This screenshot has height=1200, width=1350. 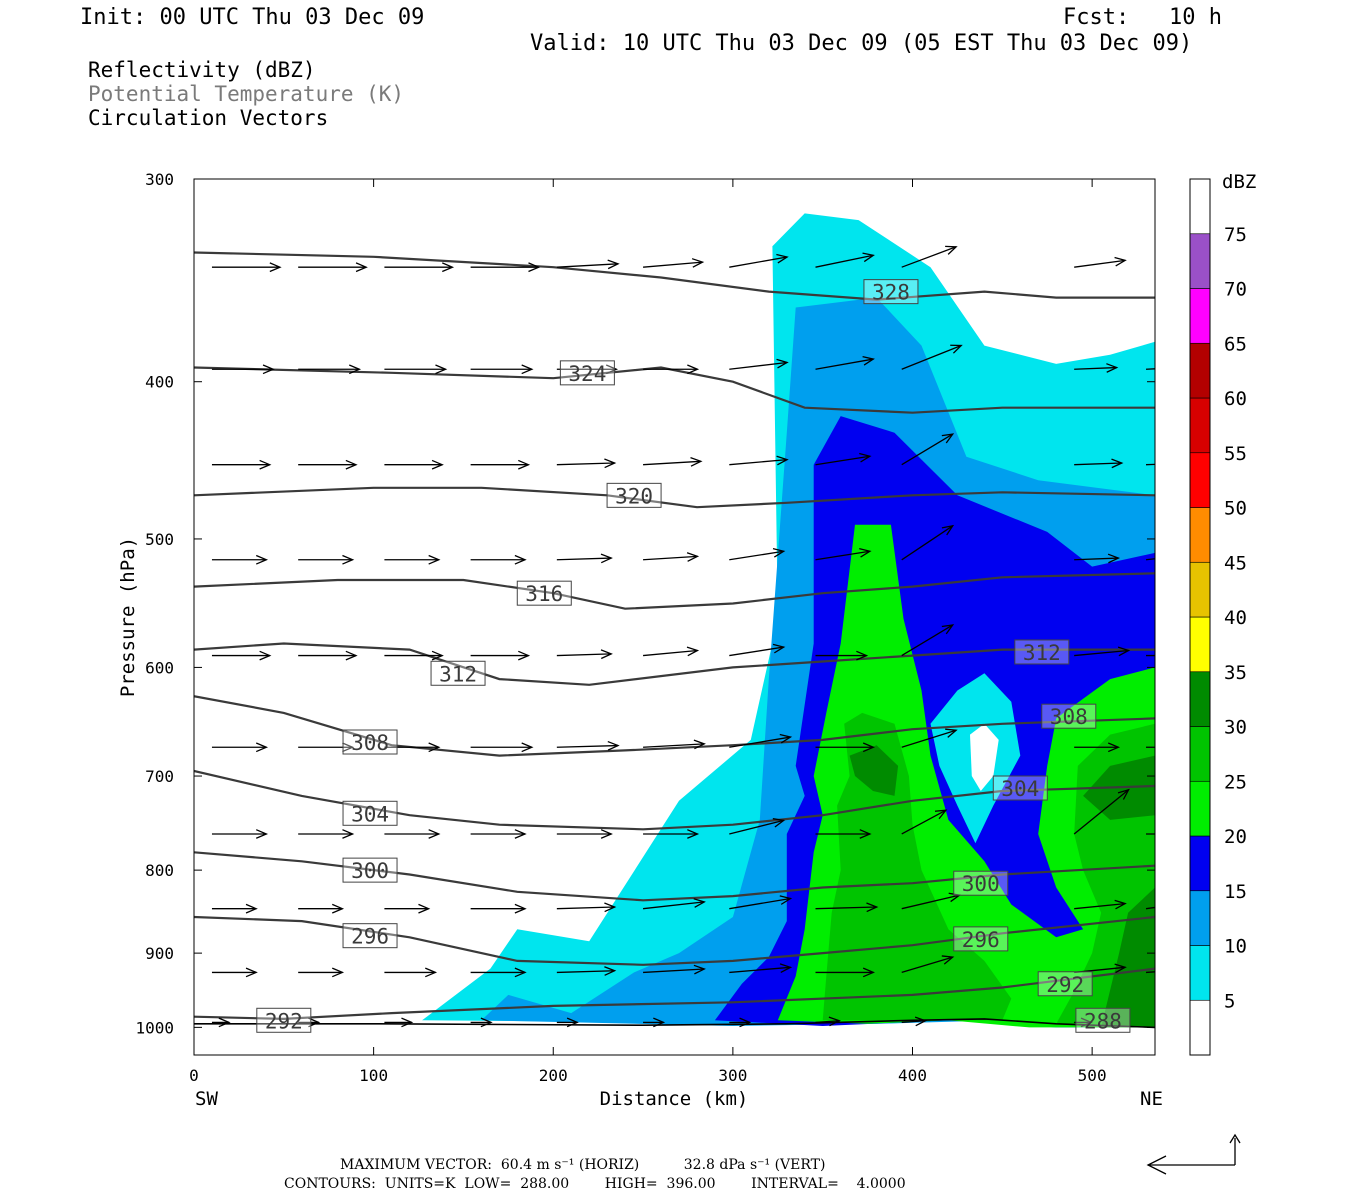 I want to click on colorbar-label: 75, so click(x=1235, y=235).